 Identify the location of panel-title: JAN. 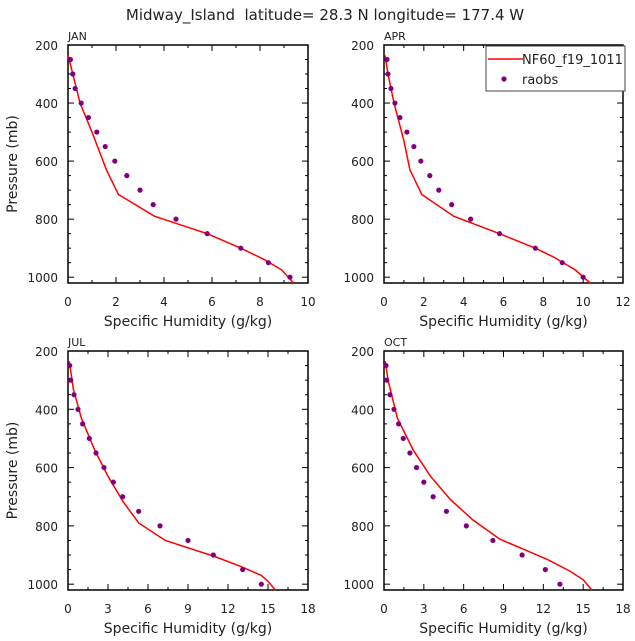
(77, 36).